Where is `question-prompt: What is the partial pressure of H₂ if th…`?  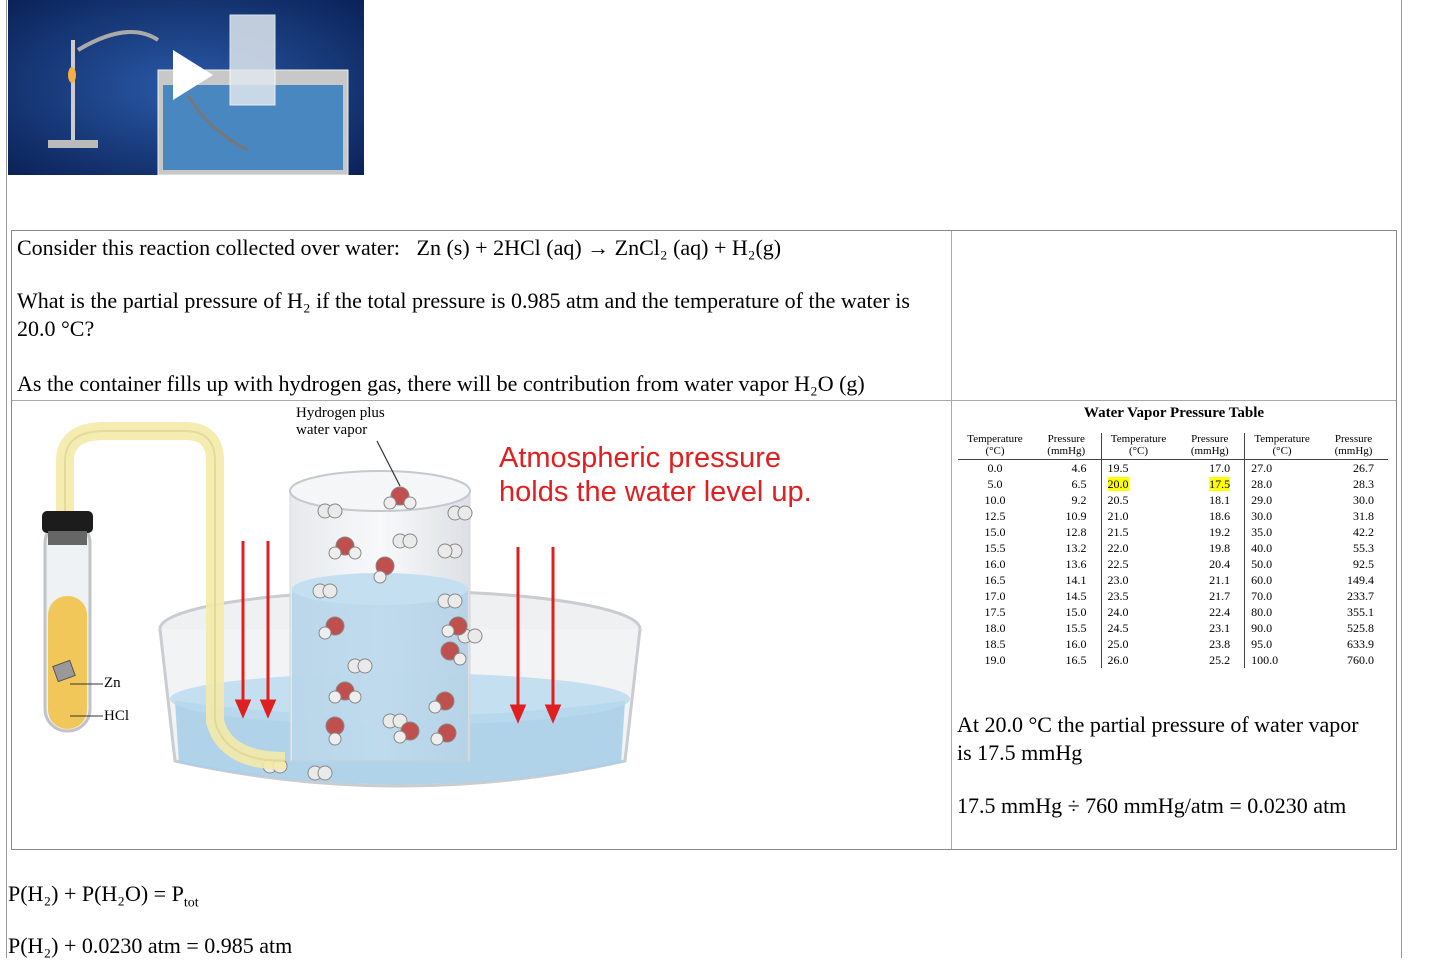 question-prompt: What is the partial pressure of H₂ if th… is located at coordinates (463, 314).